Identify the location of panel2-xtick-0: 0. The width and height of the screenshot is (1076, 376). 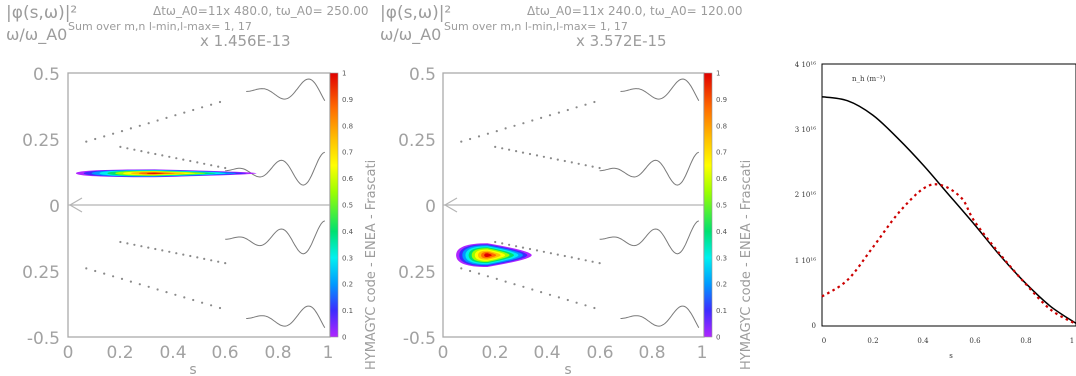
(443, 353).